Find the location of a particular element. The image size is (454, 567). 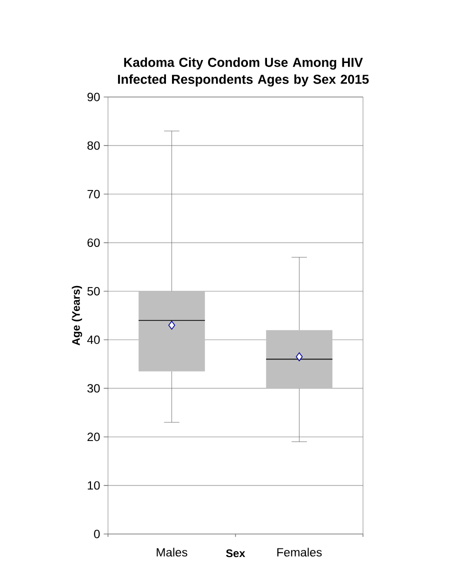

y-tick-label: 10 is located at coordinates (94, 485).